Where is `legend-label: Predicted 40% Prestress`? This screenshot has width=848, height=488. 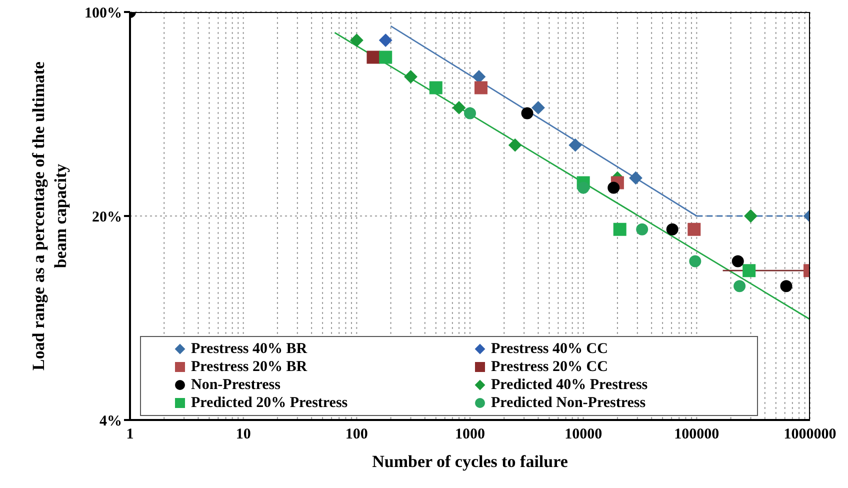
legend-label: Predicted 40% Prestress is located at coordinates (569, 385).